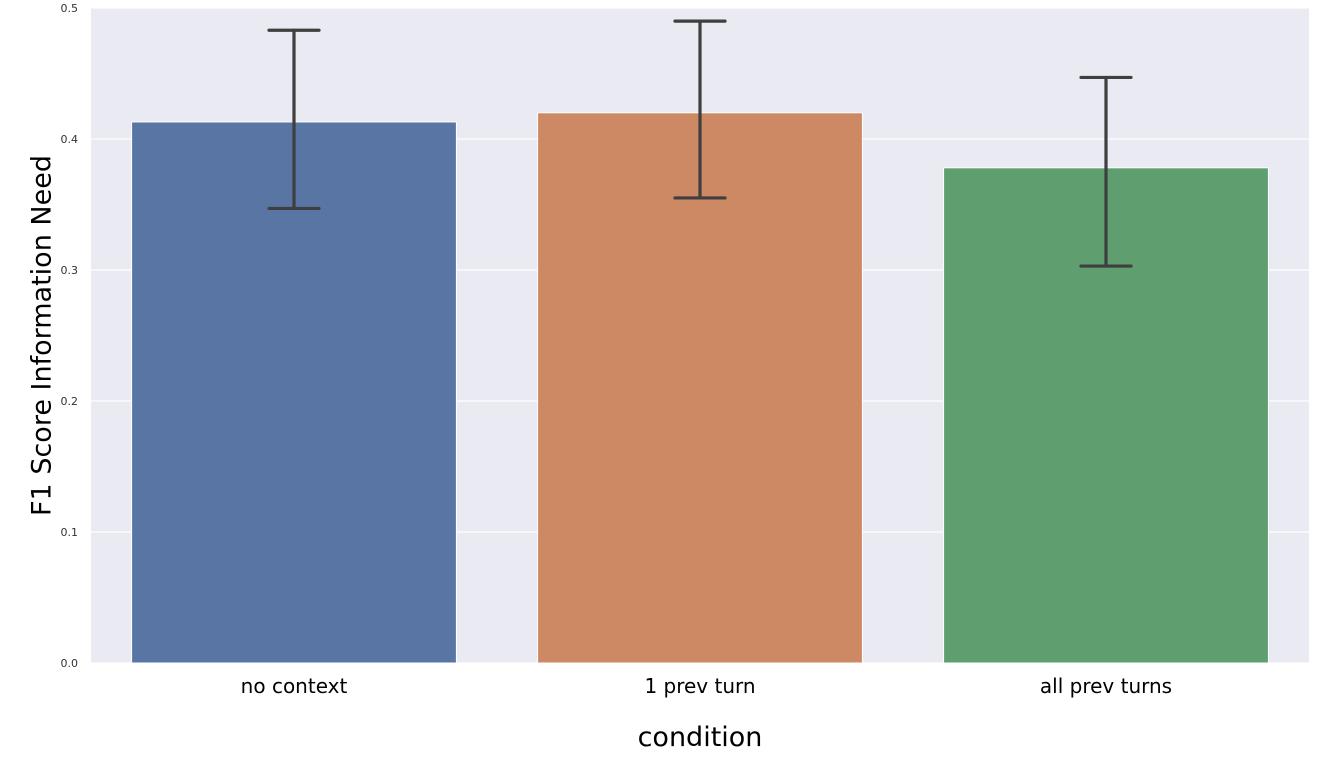 The height and width of the screenshot is (776, 1317). Describe the element at coordinates (70, 336) in the screenshot. I see `y-tick-labels: 0.0 0.1 0.2 0.3 0.4 0.5` at that location.